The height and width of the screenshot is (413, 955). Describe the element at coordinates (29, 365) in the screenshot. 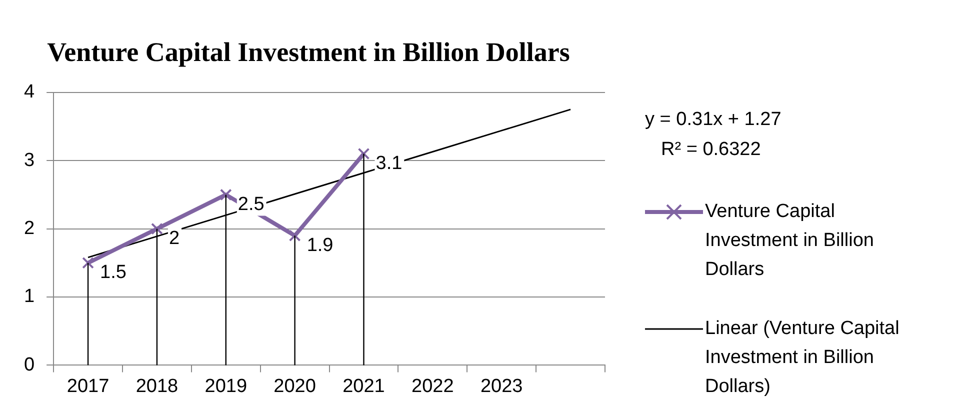

I see `y-tick-label: 0` at that location.